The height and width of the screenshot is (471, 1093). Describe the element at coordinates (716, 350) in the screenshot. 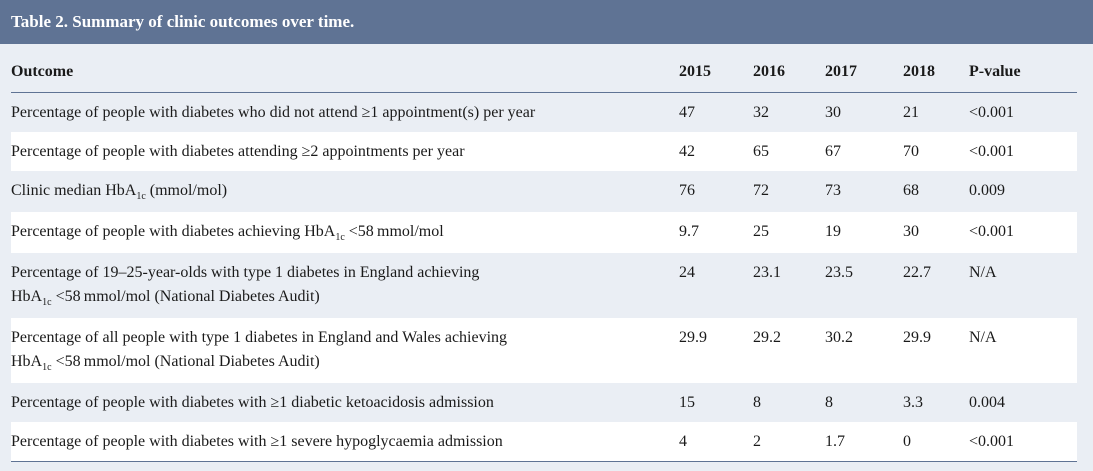

I see `value-2015: 29.9` at that location.